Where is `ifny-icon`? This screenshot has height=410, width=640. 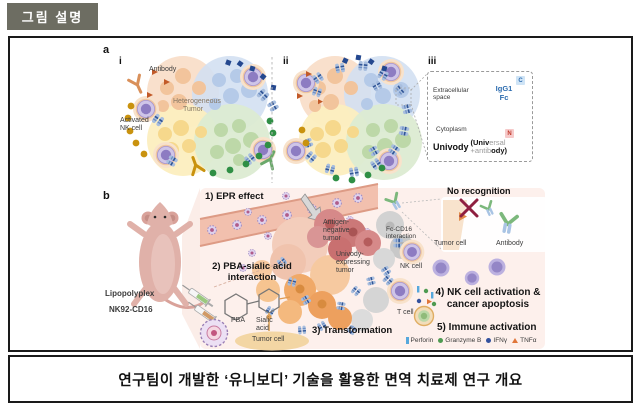
ifny-icon is located at coordinates (489, 340).